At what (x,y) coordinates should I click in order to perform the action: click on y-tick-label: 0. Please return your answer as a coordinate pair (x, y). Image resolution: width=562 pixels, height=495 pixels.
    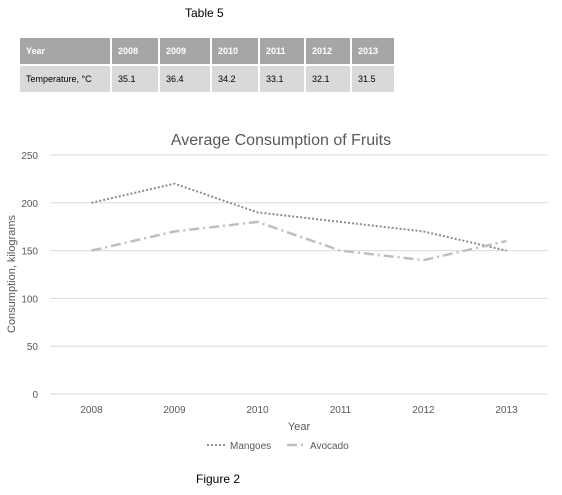
    Looking at the image, I should click on (35, 395).